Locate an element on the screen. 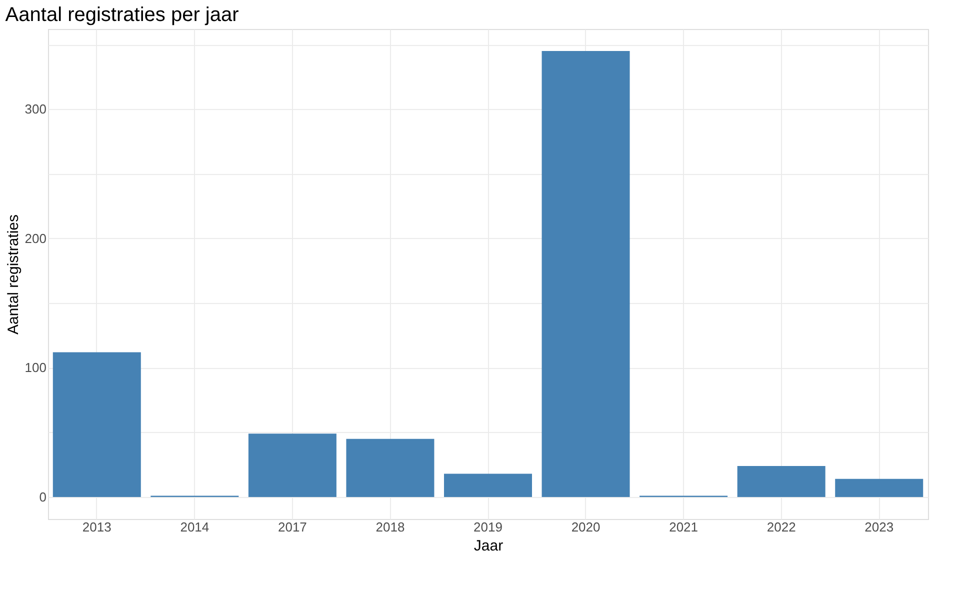  x-tick-label: 2023 is located at coordinates (879, 527).